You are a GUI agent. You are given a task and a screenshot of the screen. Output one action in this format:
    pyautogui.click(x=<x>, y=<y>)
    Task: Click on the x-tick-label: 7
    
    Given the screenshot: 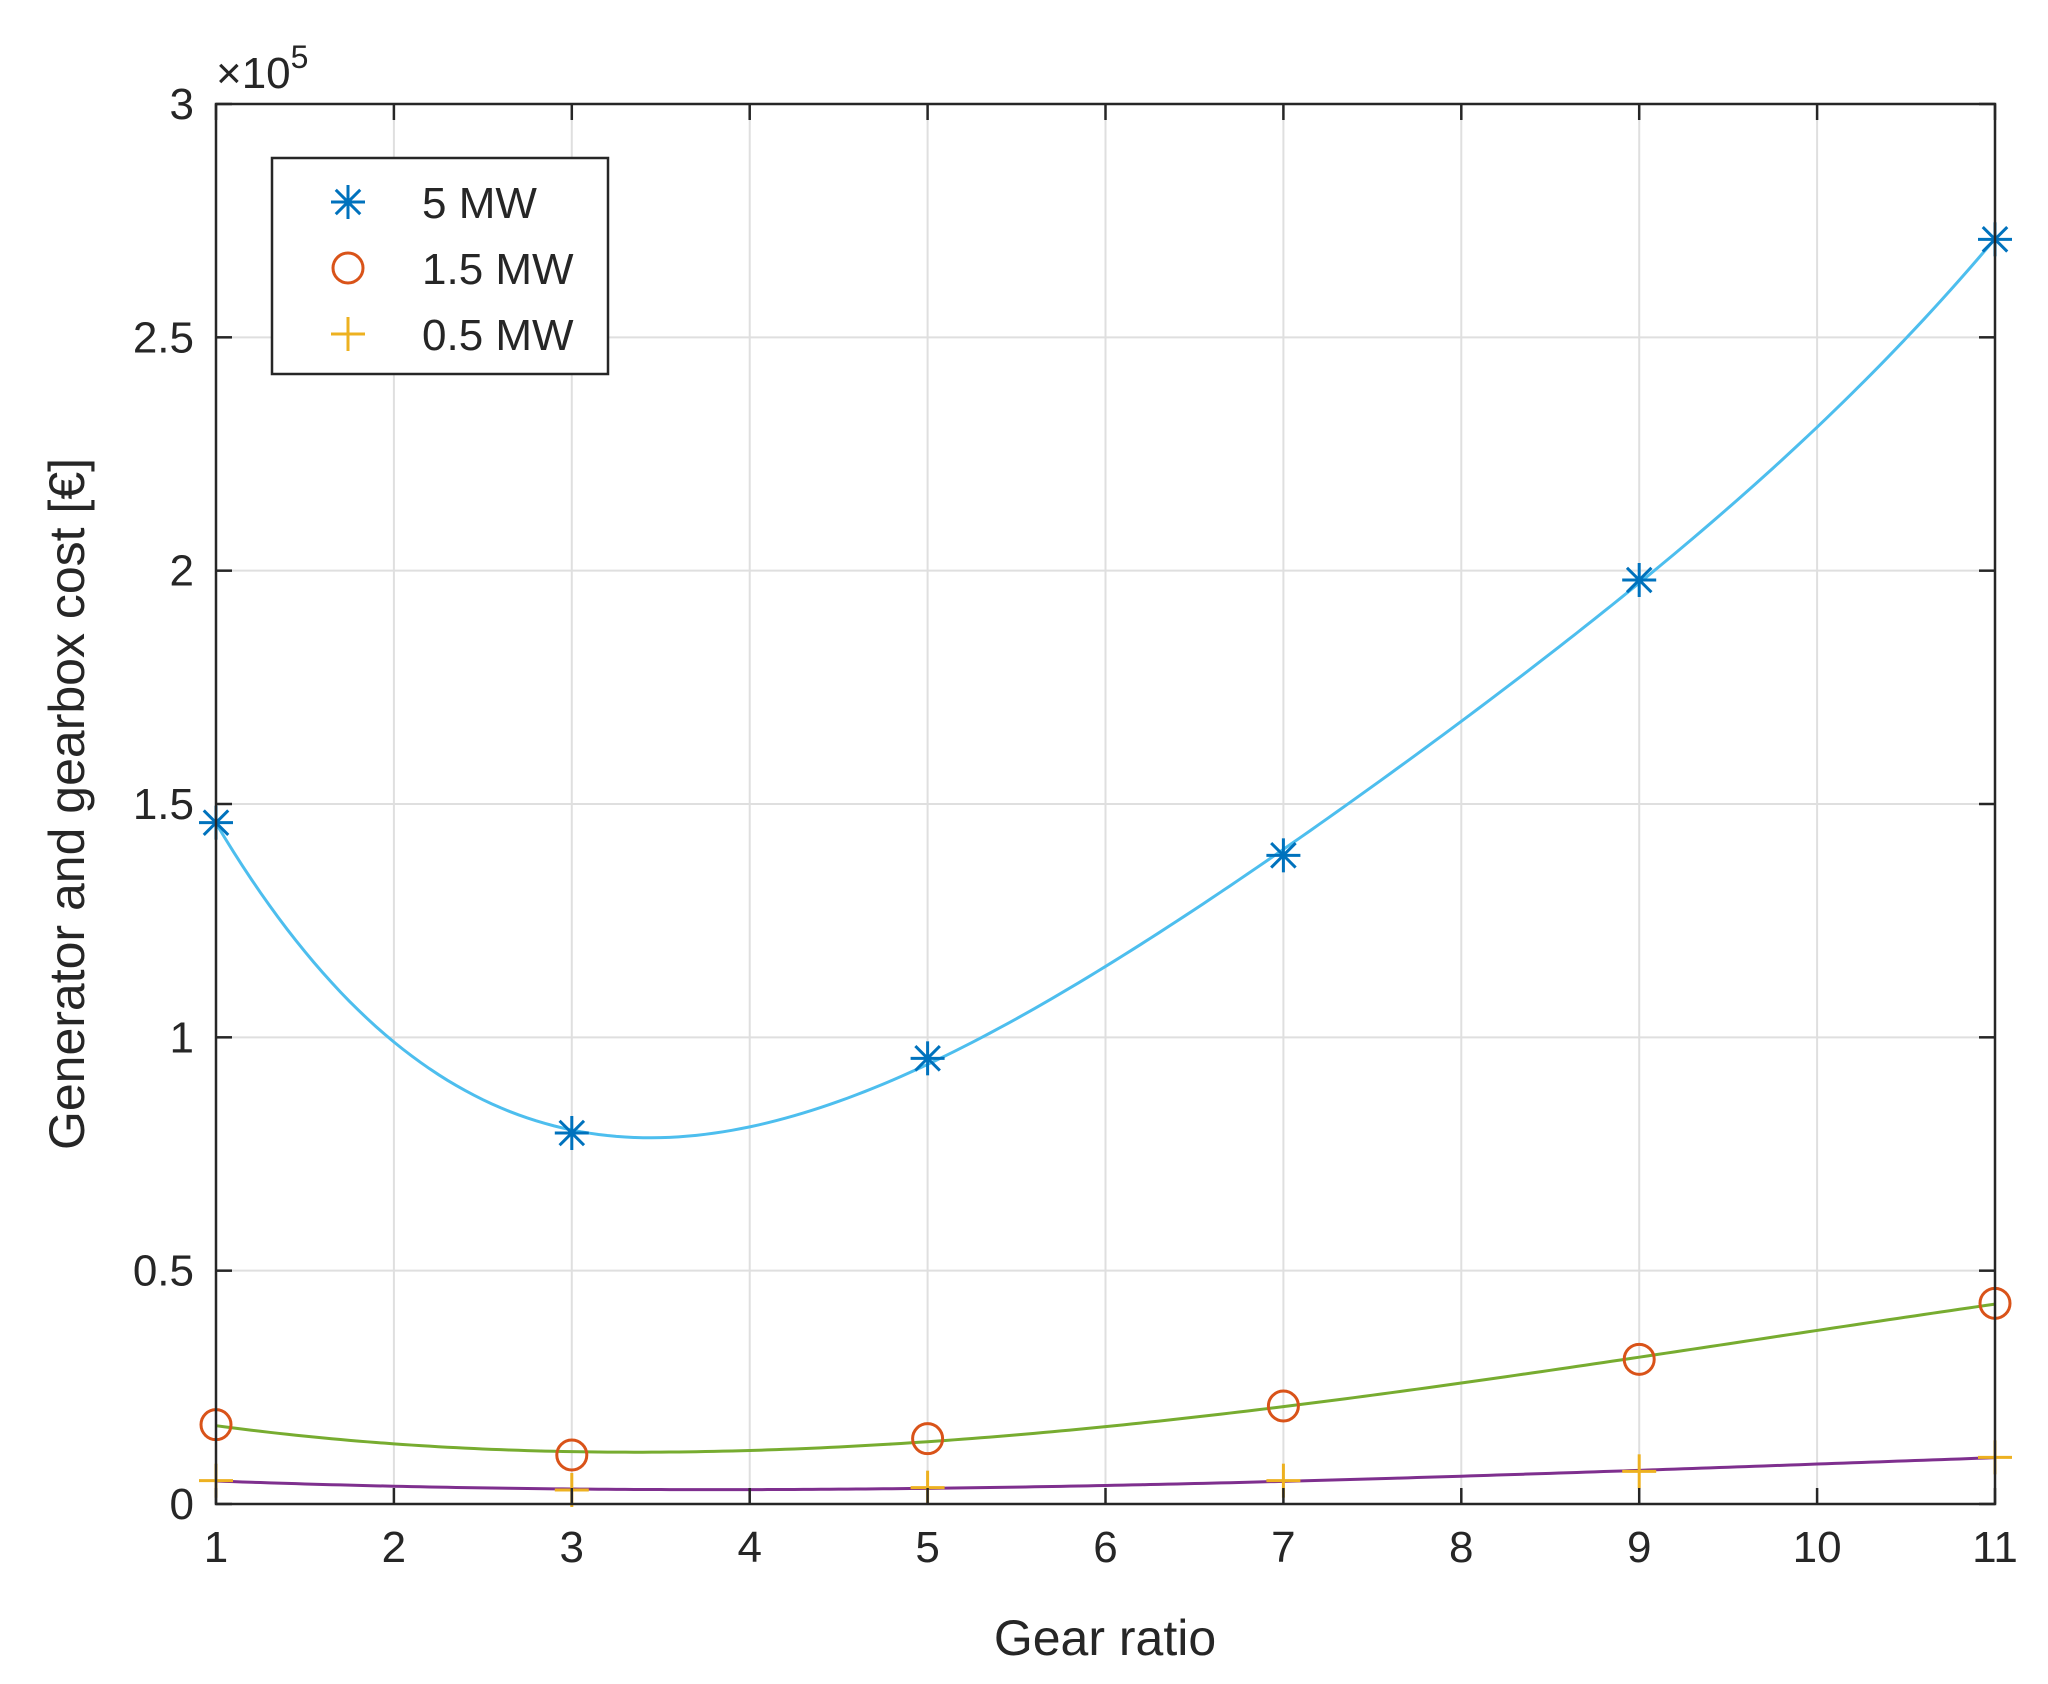 What is the action you would take?
    pyautogui.click(x=1283, y=1547)
    